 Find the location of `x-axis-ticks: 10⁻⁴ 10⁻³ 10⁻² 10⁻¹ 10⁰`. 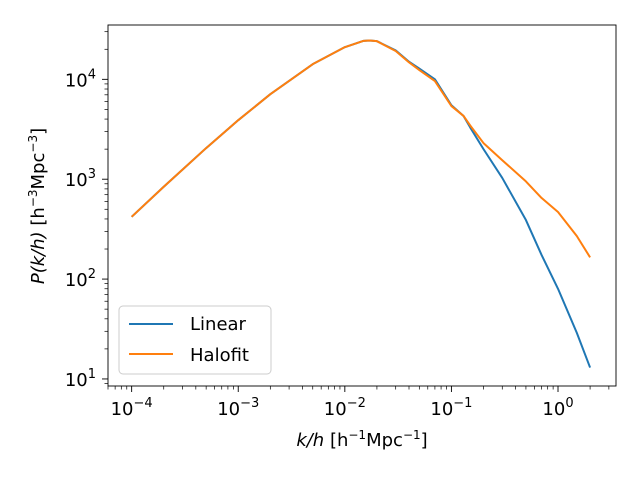

x-axis-ticks: 10⁻⁴ 10⁻³ 10⁻² 10⁻¹ 10⁰ is located at coordinates (358, 403).